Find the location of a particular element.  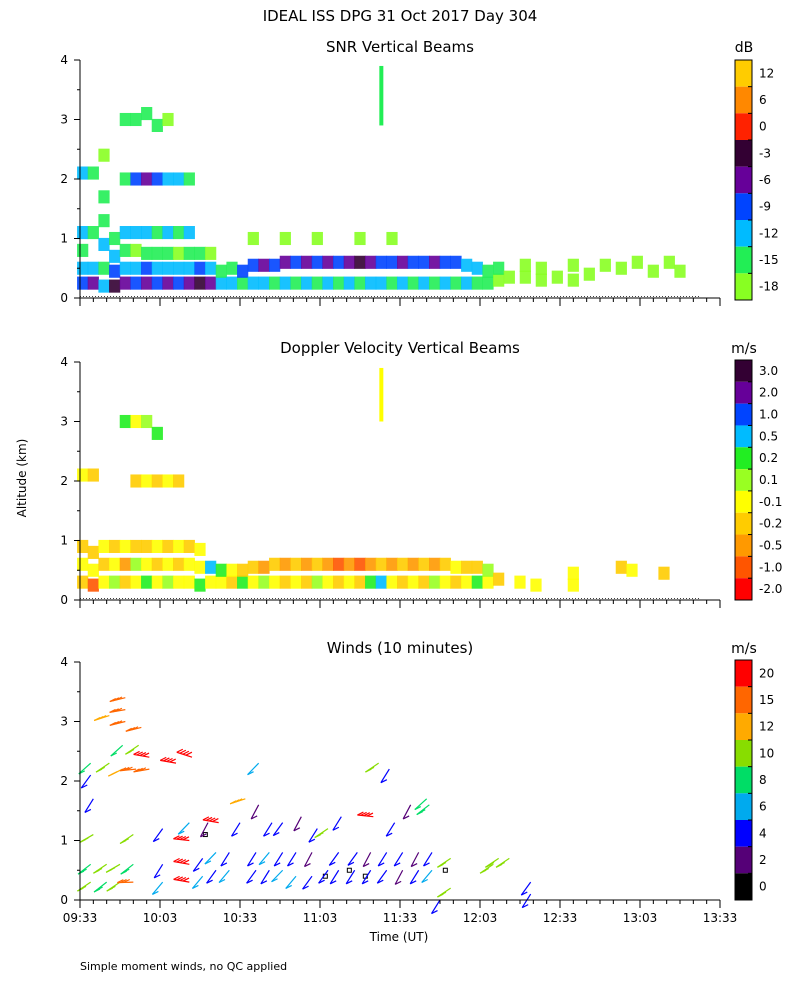

snr-colorbar-swatch is located at coordinates (743, 286).